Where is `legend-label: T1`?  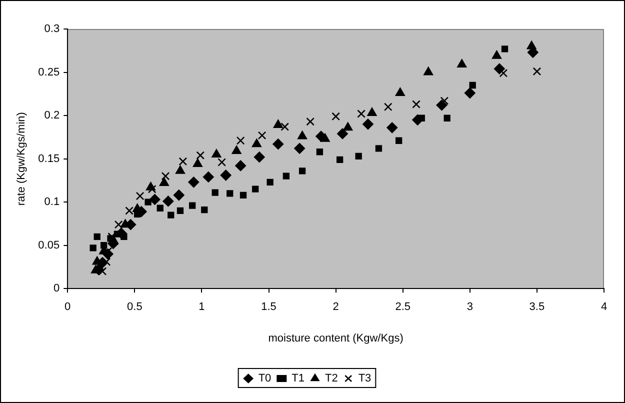 legend-label: T1 is located at coordinates (298, 378).